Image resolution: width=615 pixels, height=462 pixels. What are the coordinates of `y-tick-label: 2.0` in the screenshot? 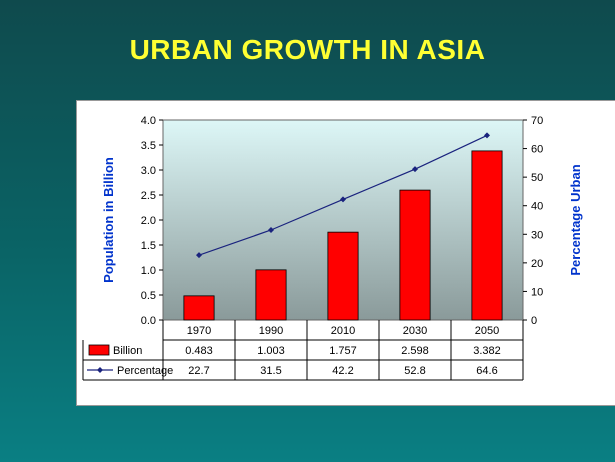 It's located at (148, 221).